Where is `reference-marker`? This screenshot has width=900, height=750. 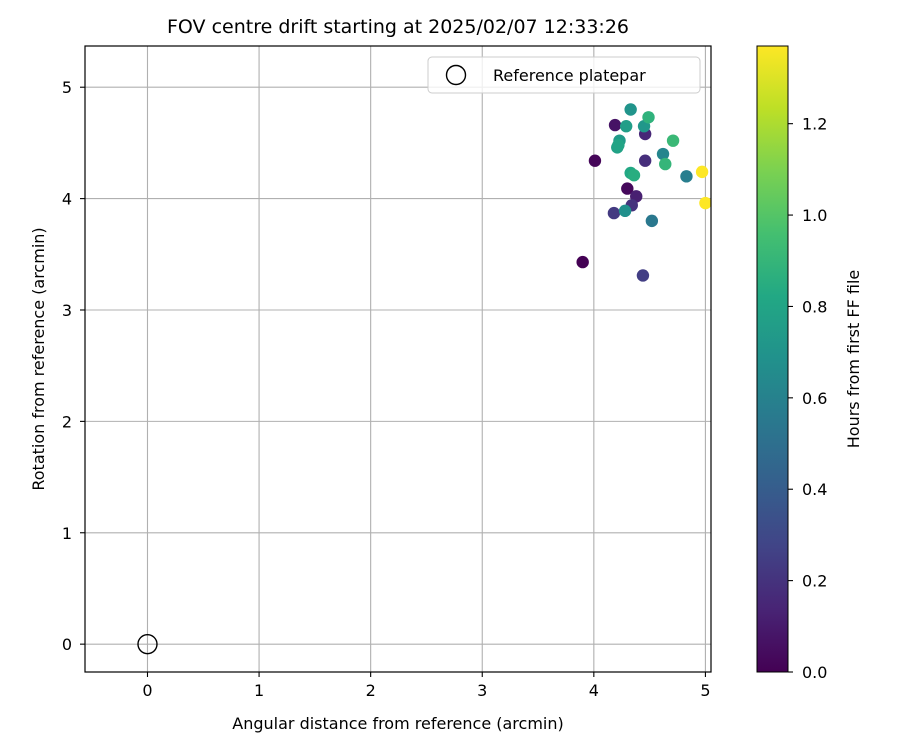
reference-marker is located at coordinates (147, 644).